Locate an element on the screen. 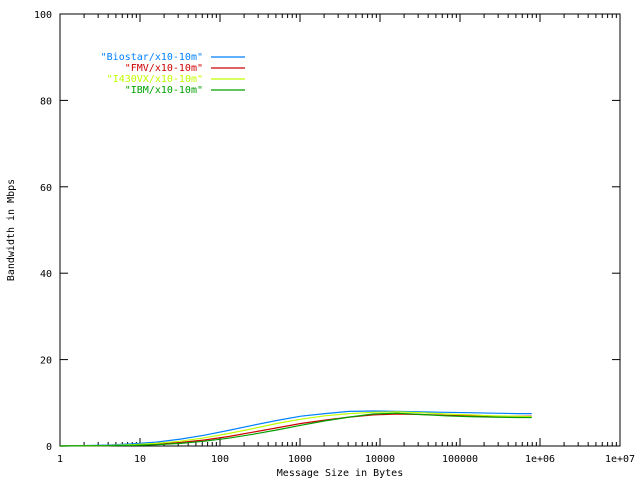  x-tick-label: 1 is located at coordinates (60, 459).